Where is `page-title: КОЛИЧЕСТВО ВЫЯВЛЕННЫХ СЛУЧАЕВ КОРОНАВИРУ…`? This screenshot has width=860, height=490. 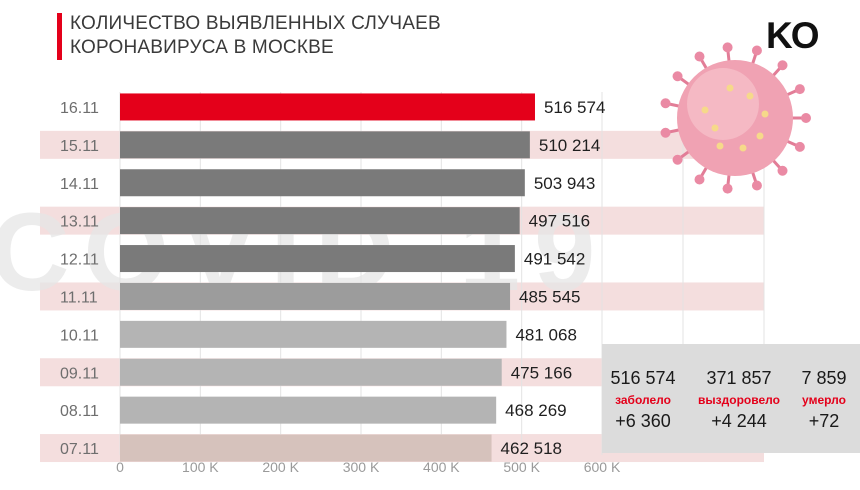 page-title: КОЛИЧЕСТВО ВЫЯВЛЕННЫХ СЛУЧАЕВ КОРОНАВИРУ… is located at coordinates (255, 36).